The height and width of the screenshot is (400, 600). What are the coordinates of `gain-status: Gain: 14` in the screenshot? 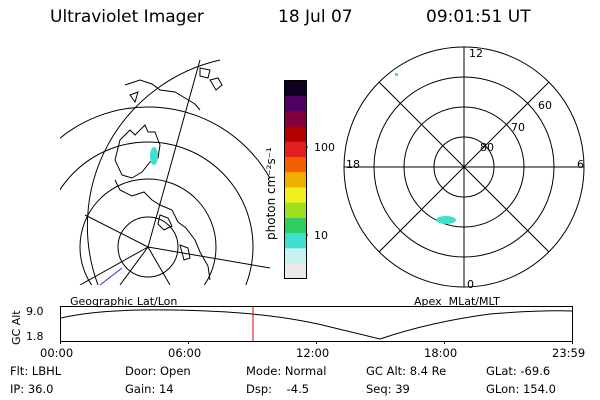 It's located at (149, 389).